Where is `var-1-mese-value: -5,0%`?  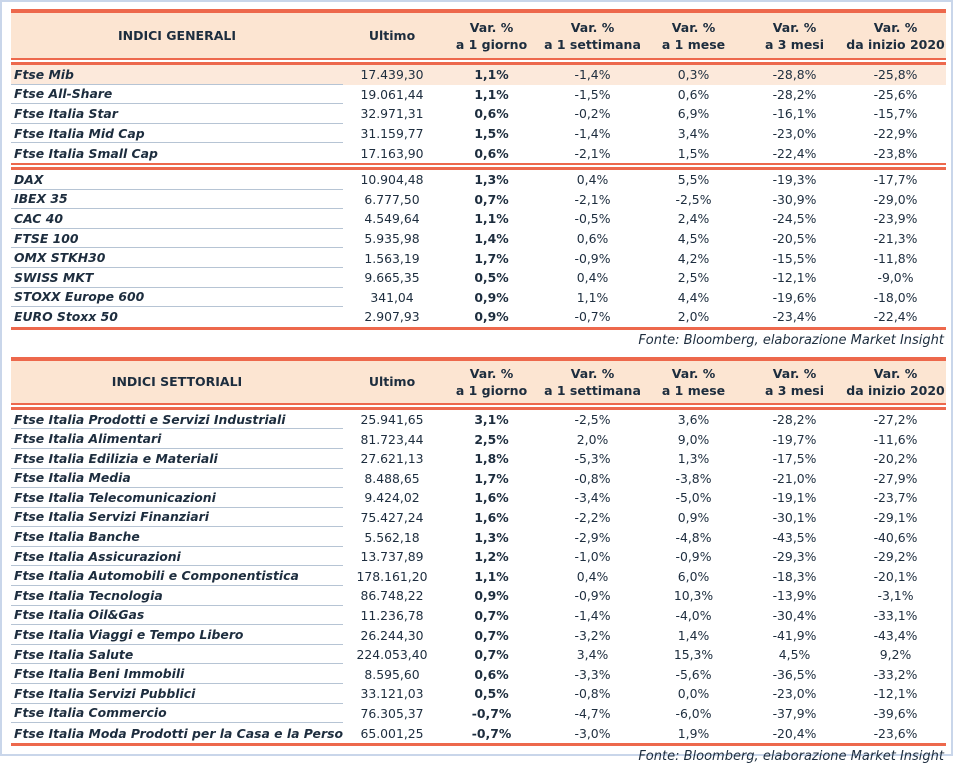 var-1-mese-value: -5,0% is located at coordinates (693, 498).